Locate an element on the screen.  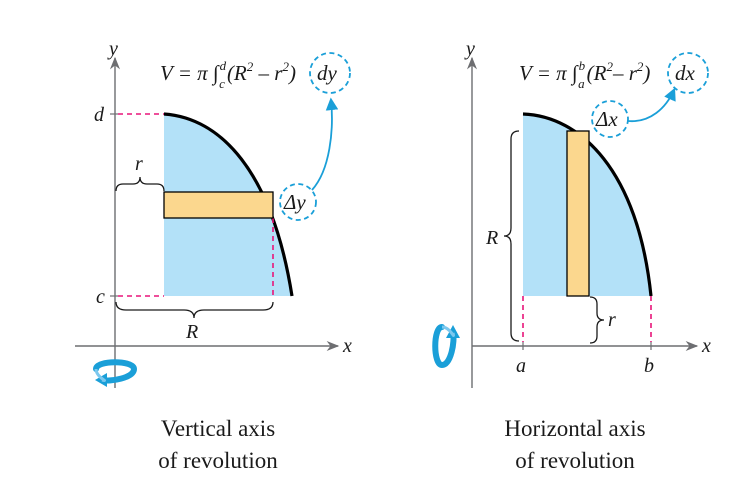
right-formula-sup1: 2 is located at coordinates (609, 66).